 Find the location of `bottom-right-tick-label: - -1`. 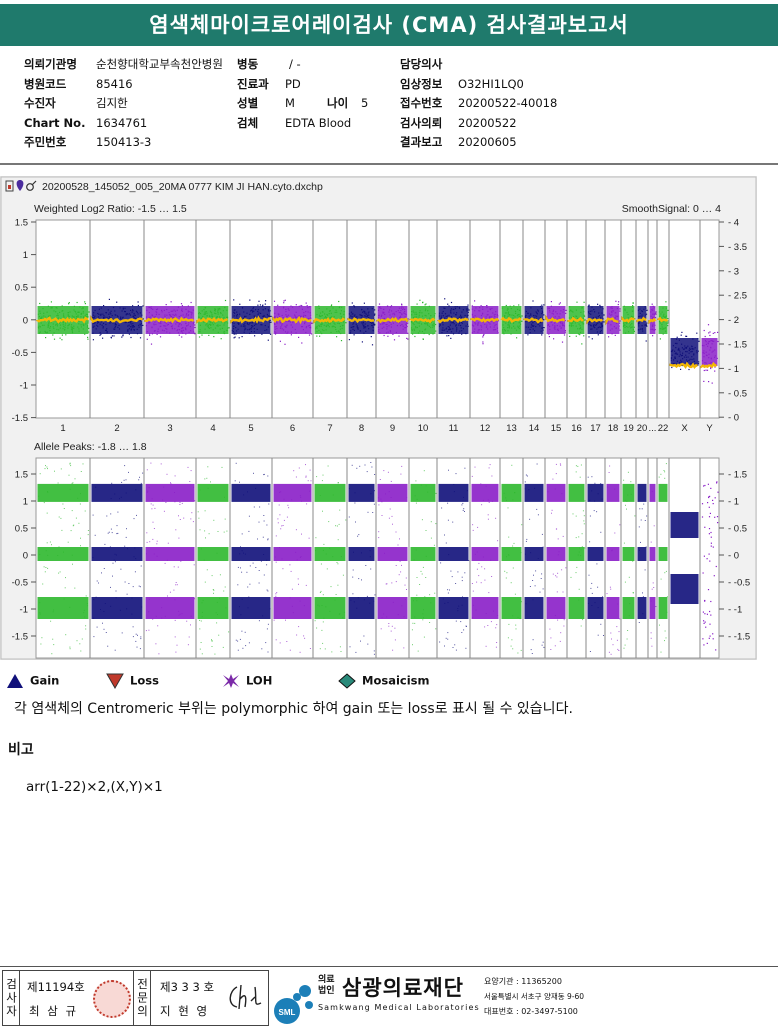

bottom-right-tick-label: - -1 is located at coordinates (735, 610).